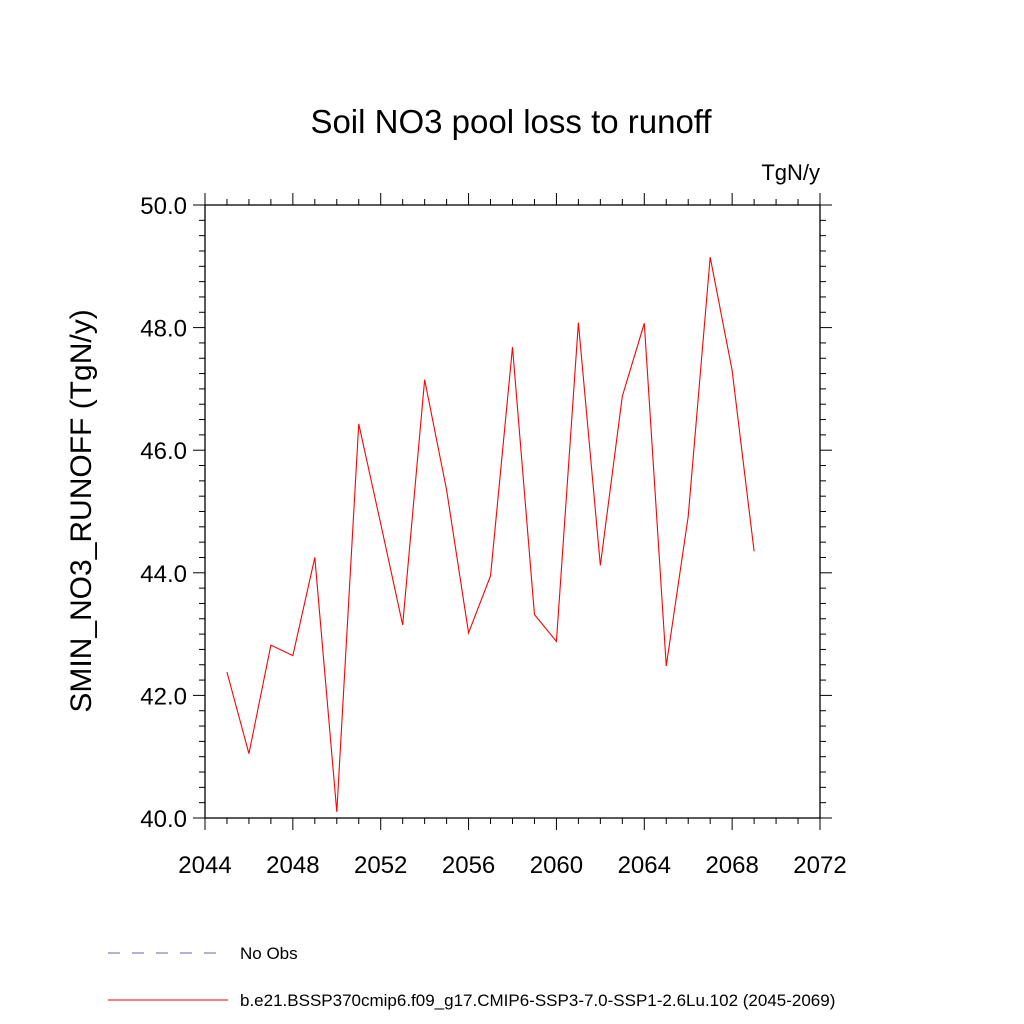 This screenshot has height=1024, width=1024. I want to click on units-label: TgN/y, so click(790, 172).